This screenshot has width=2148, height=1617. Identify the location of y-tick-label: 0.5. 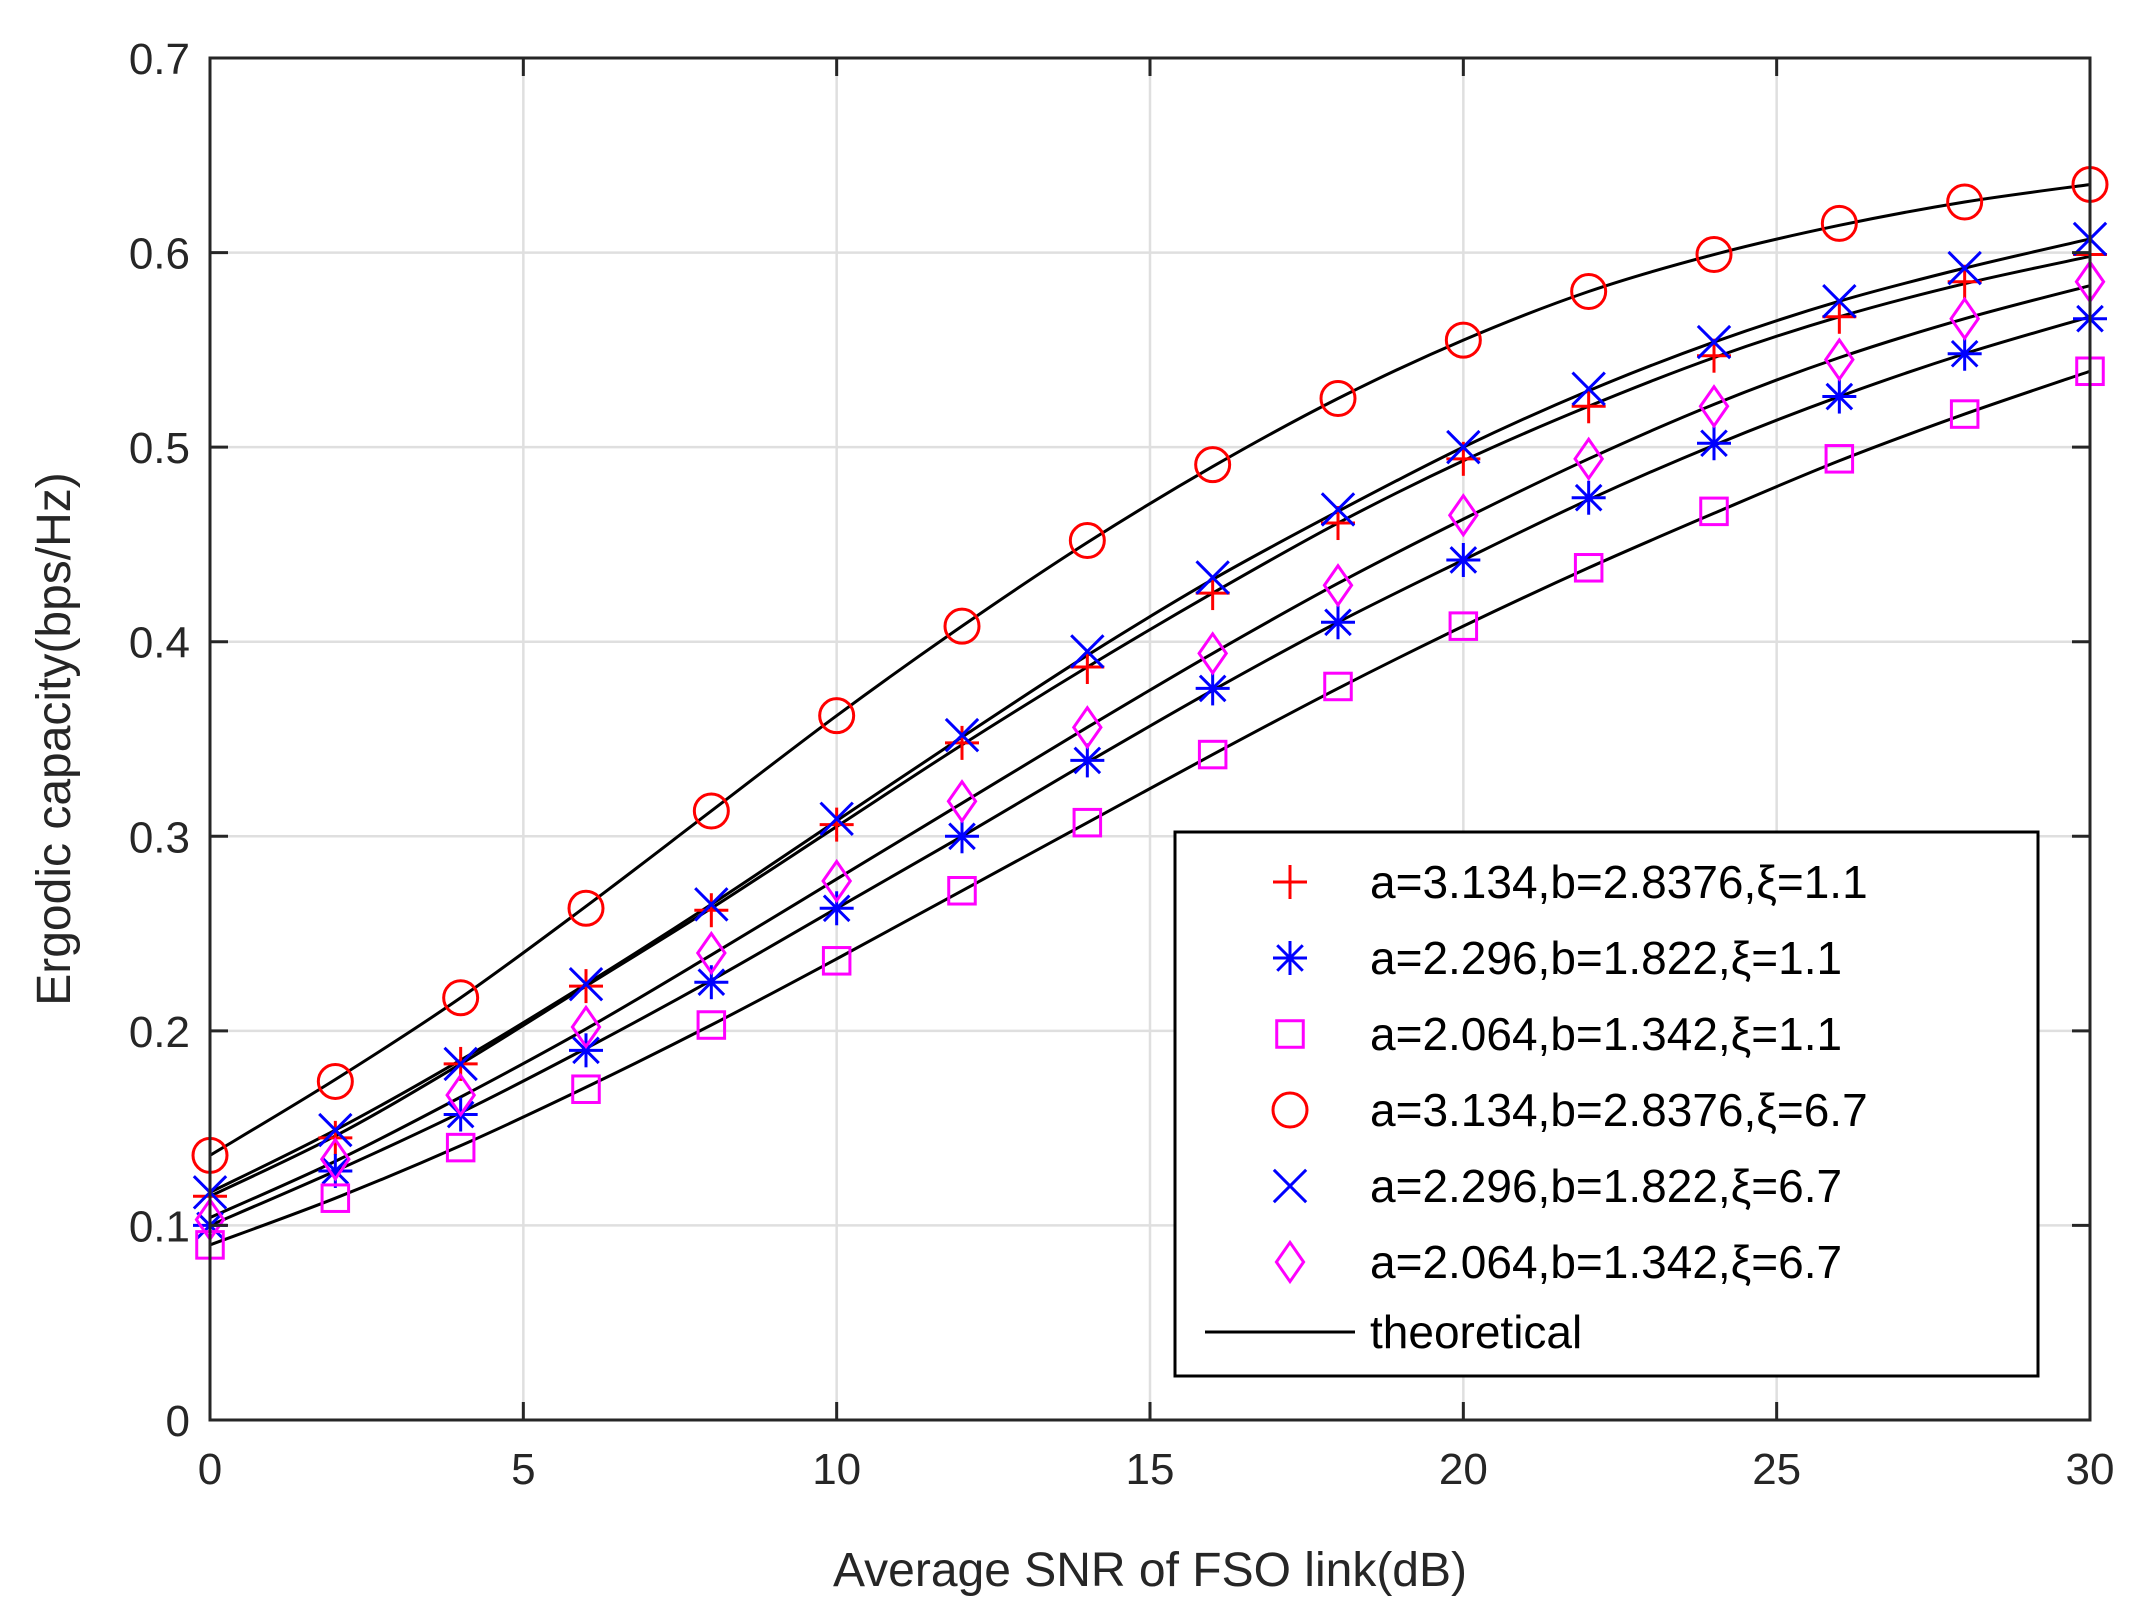
(159, 448).